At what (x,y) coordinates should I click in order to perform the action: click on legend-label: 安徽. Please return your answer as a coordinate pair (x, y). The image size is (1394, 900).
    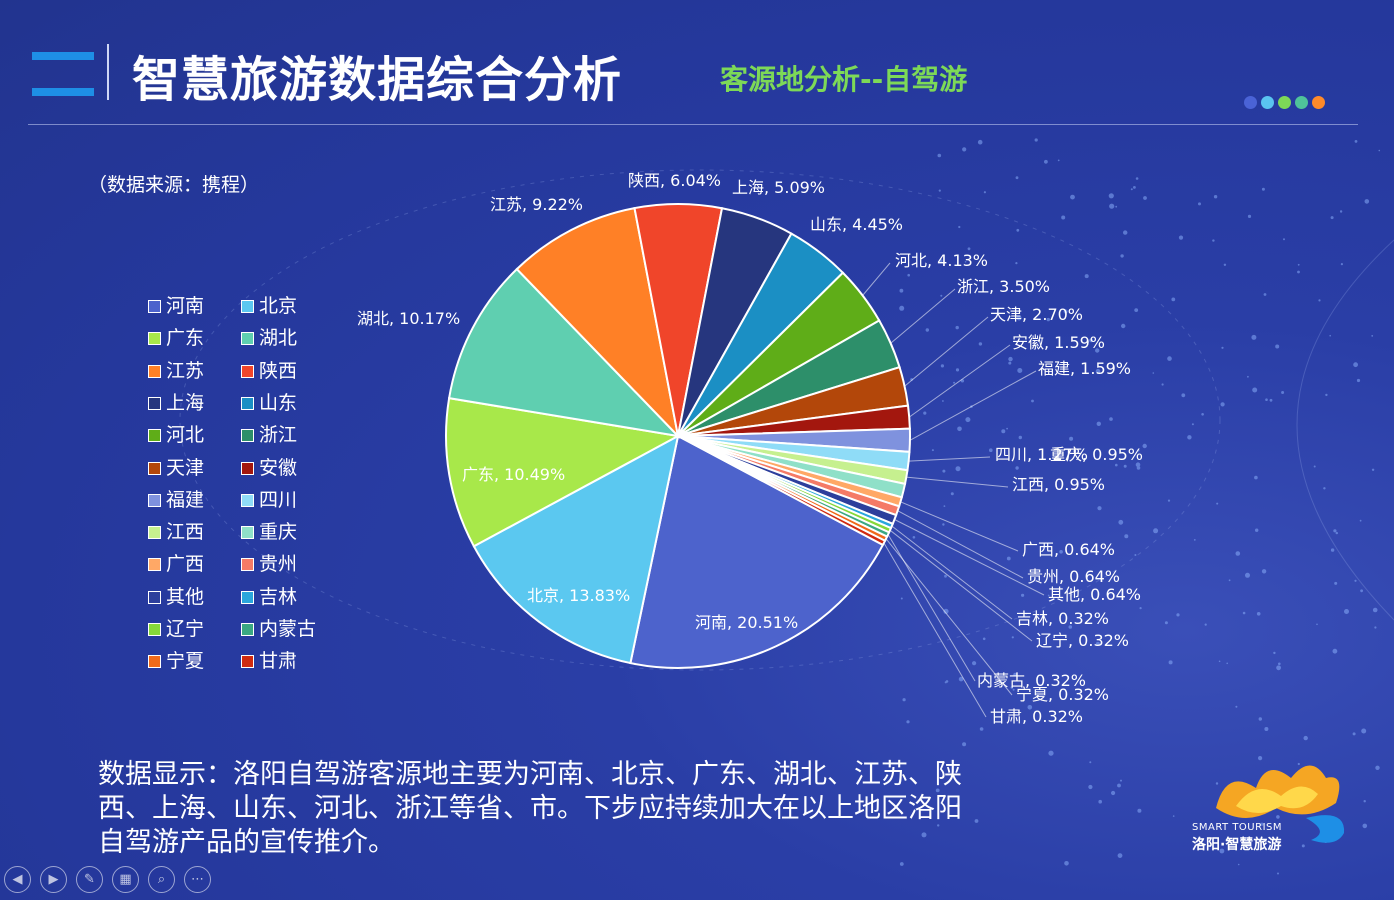
    Looking at the image, I should click on (278, 467).